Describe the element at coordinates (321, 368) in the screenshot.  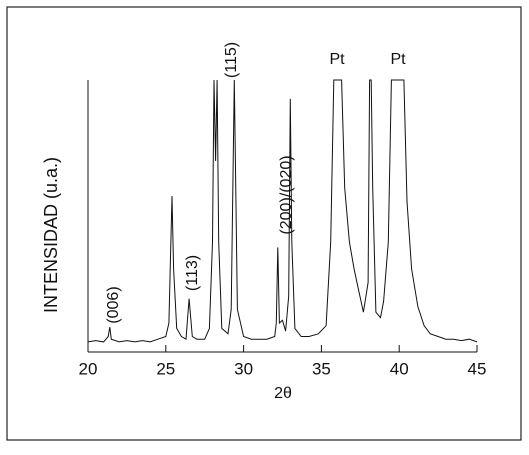
I see `x-tick-label: 35` at that location.